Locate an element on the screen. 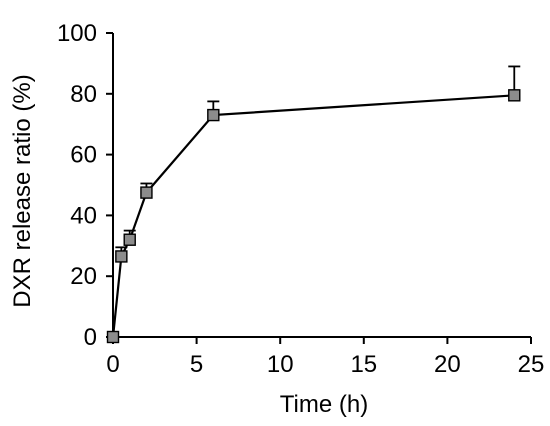 Image resolution: width=550 pixels, height=426 pixels. y-tick-label: 100 is located at coordinates (77, 33).